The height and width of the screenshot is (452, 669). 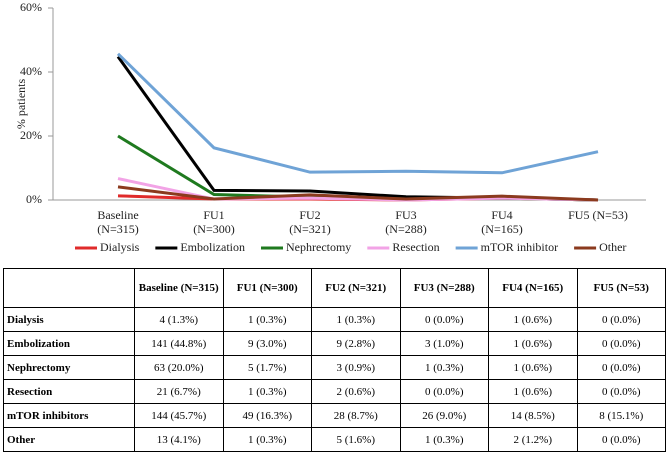 What do you see at coordinates (212, 247) in the screenshot?
I see `legend-label: Embolization` at bounding box center [212, 247].